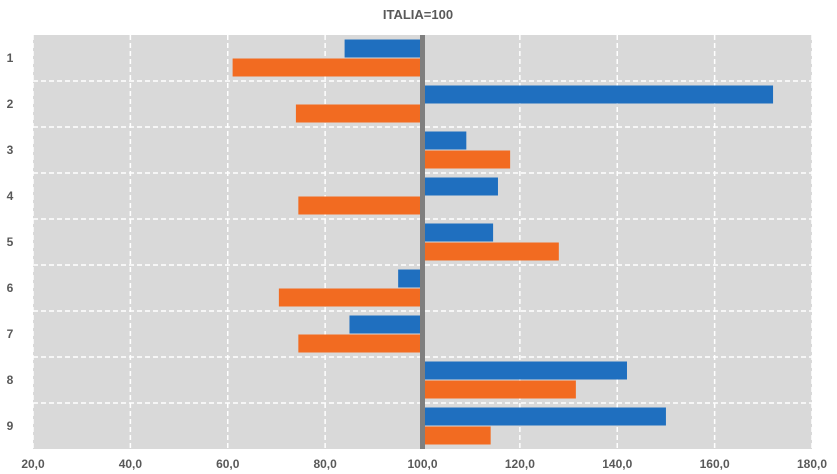  Describe the element at coordinates (10, 150) in the screenshot. I see `category-label: 3` at that location.